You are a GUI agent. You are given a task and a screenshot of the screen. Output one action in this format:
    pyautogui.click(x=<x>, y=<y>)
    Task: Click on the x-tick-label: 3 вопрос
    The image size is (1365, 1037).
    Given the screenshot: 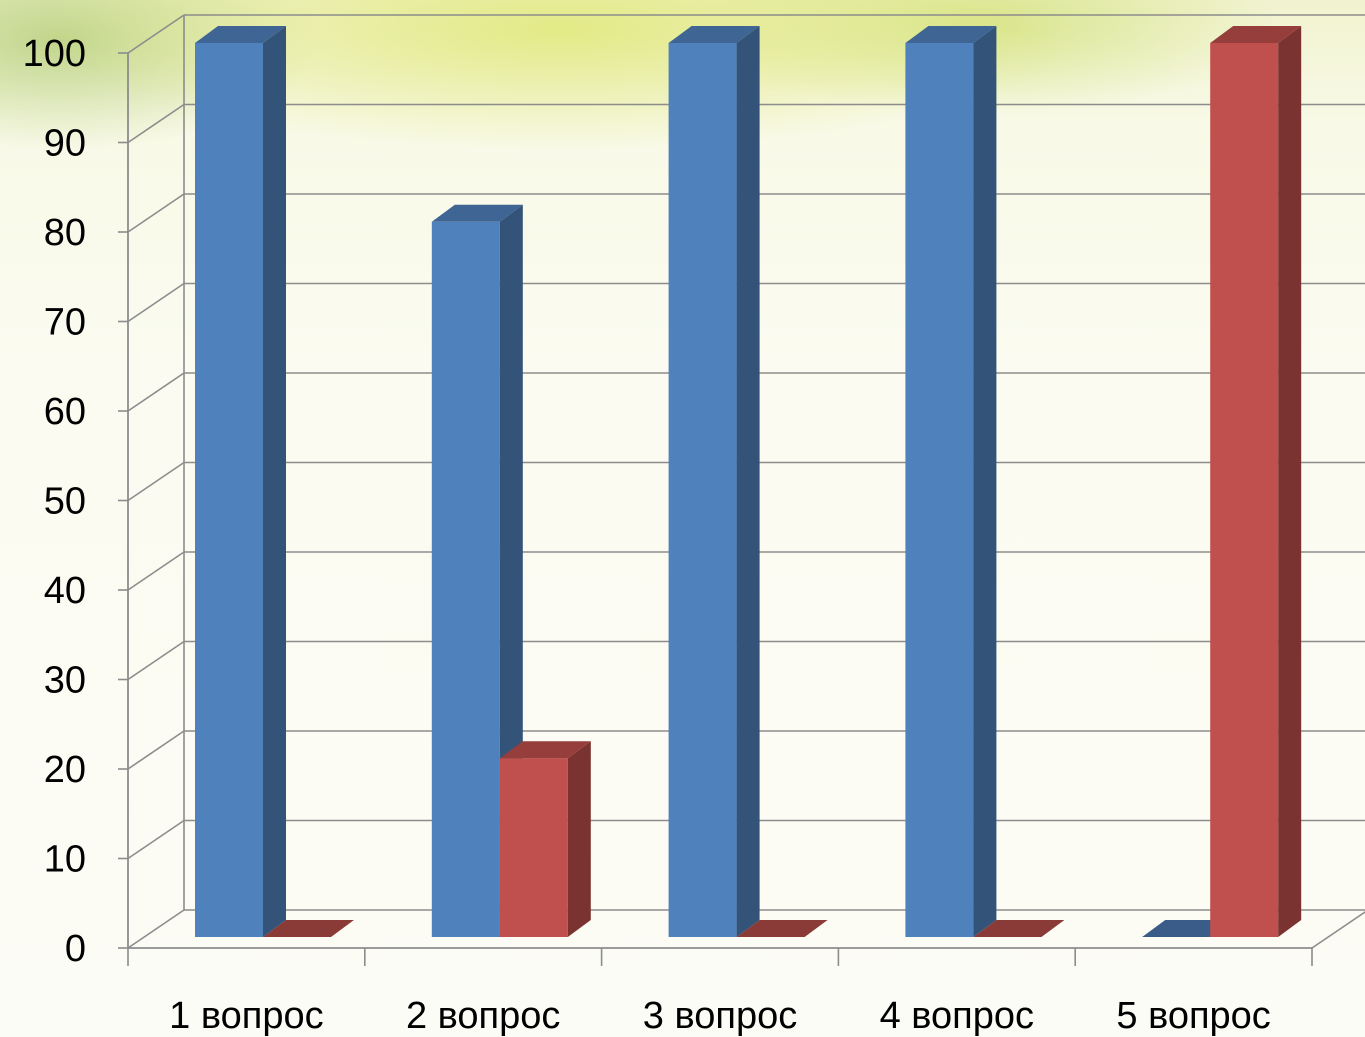 What is the action you would take?
    pyautogui.click(x=720, y=1016)
    